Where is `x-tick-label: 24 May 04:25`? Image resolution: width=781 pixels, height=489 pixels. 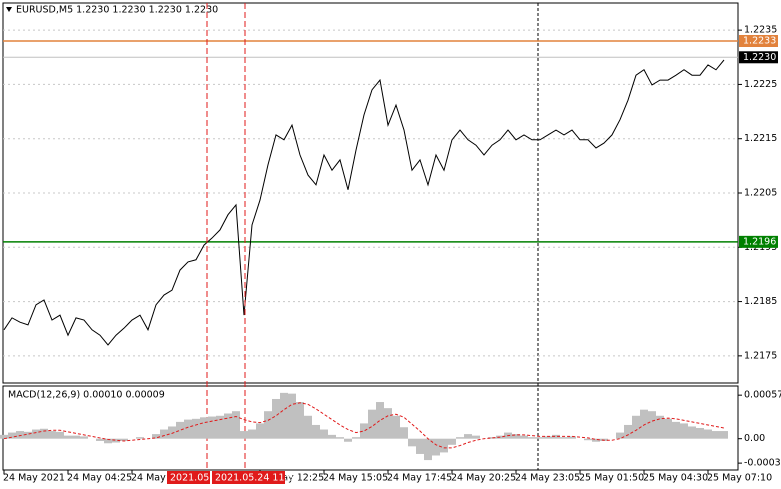
x-tick-label: 24 May 04:25 is located at coordinates (99, 478).